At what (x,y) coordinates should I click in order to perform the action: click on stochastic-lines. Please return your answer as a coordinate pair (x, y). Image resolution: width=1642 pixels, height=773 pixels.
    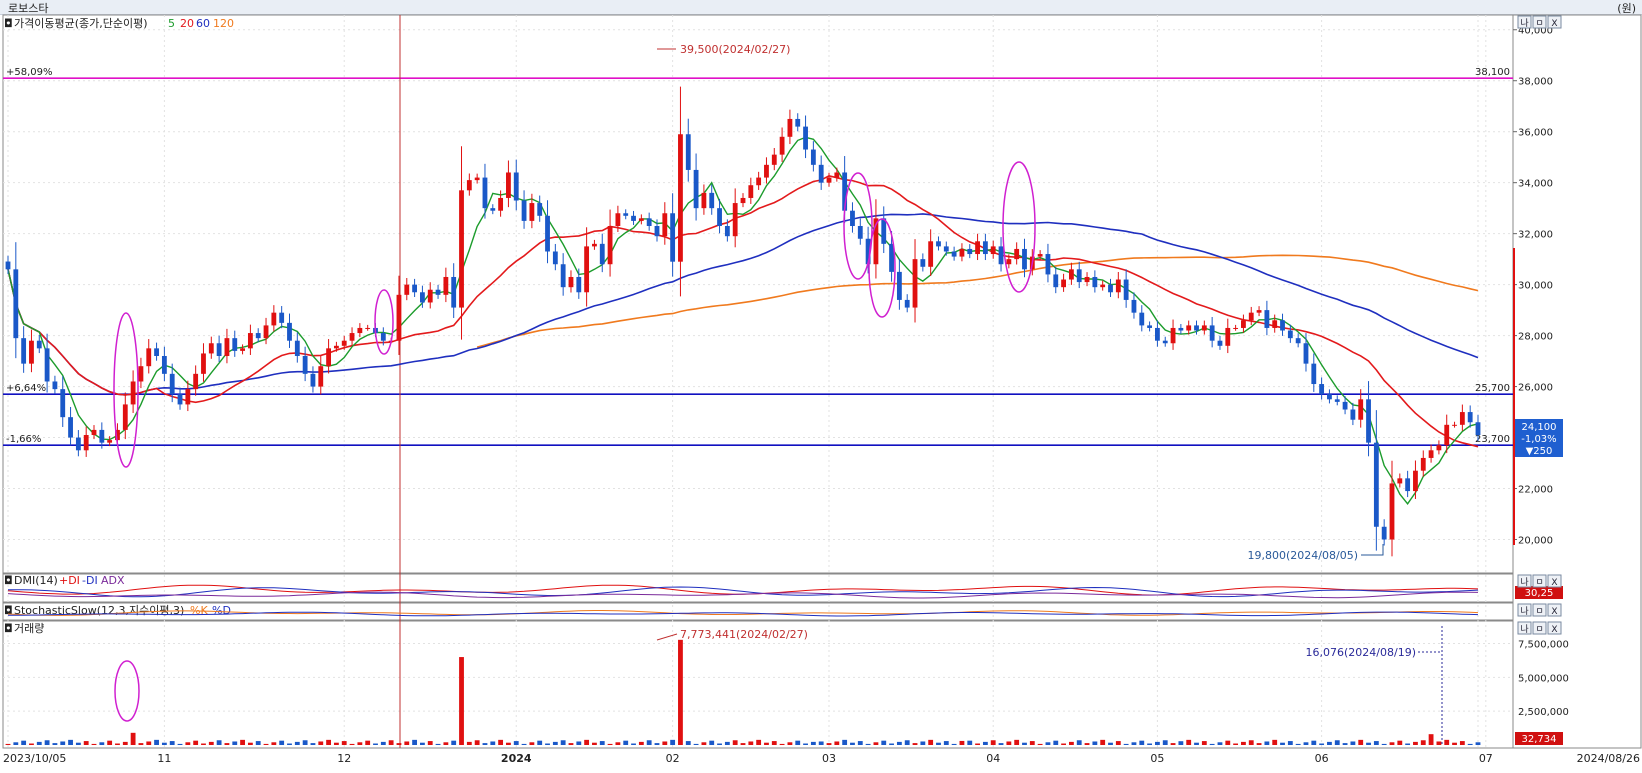
    Looking at the image, I should click on (743, 613).